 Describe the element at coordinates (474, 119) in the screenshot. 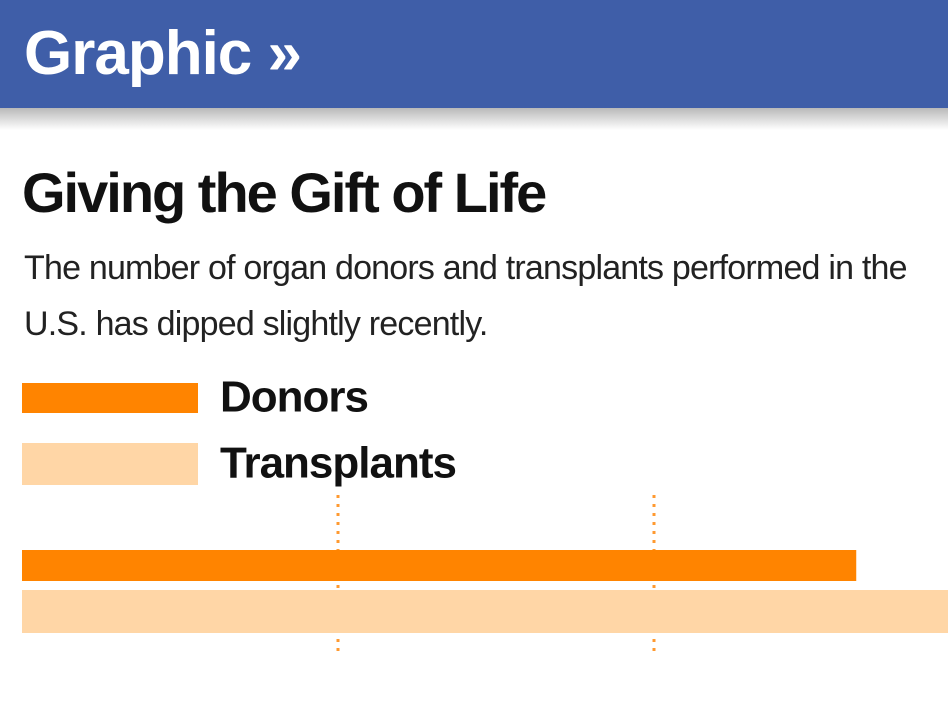

I see `header-shadow` at that location.